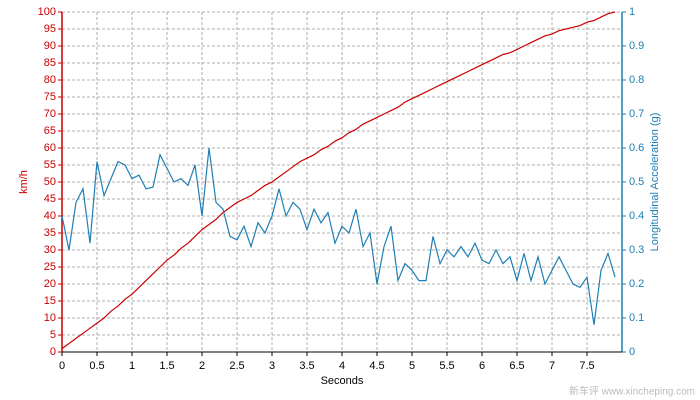 The image size is (700, 400). What do you see at coordinates (50, 199) in the screenshot?
I see `y-tick-label: 45` at bounding box center [50, 199].